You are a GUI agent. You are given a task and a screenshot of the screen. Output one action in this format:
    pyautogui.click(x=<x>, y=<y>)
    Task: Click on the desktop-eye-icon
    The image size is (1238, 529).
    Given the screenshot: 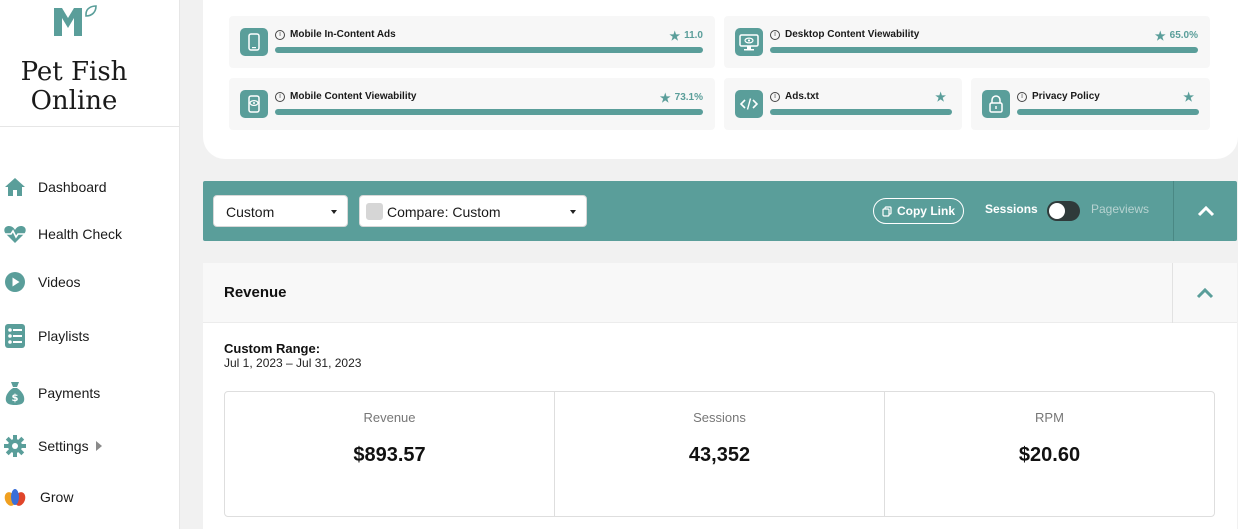 What is the action you would take?
    pyautogui.click(x=749, y=42)
    